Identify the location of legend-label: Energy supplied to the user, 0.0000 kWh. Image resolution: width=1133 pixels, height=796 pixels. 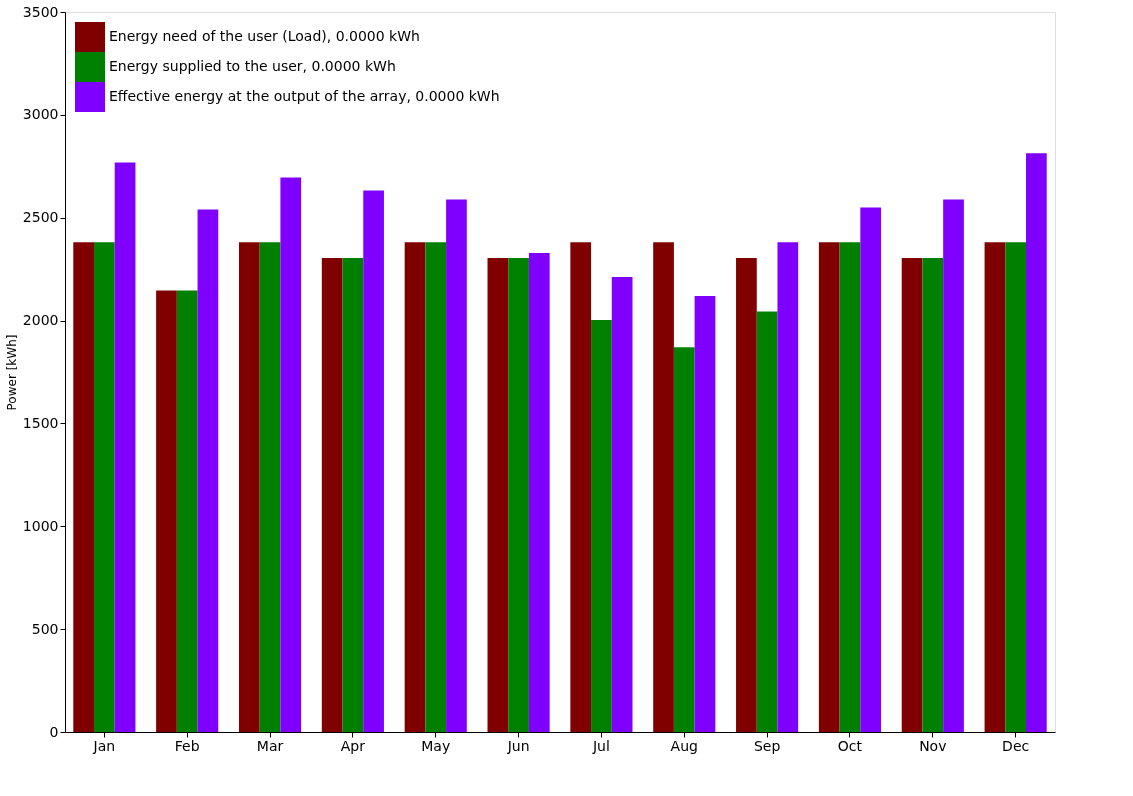
(252, 66).